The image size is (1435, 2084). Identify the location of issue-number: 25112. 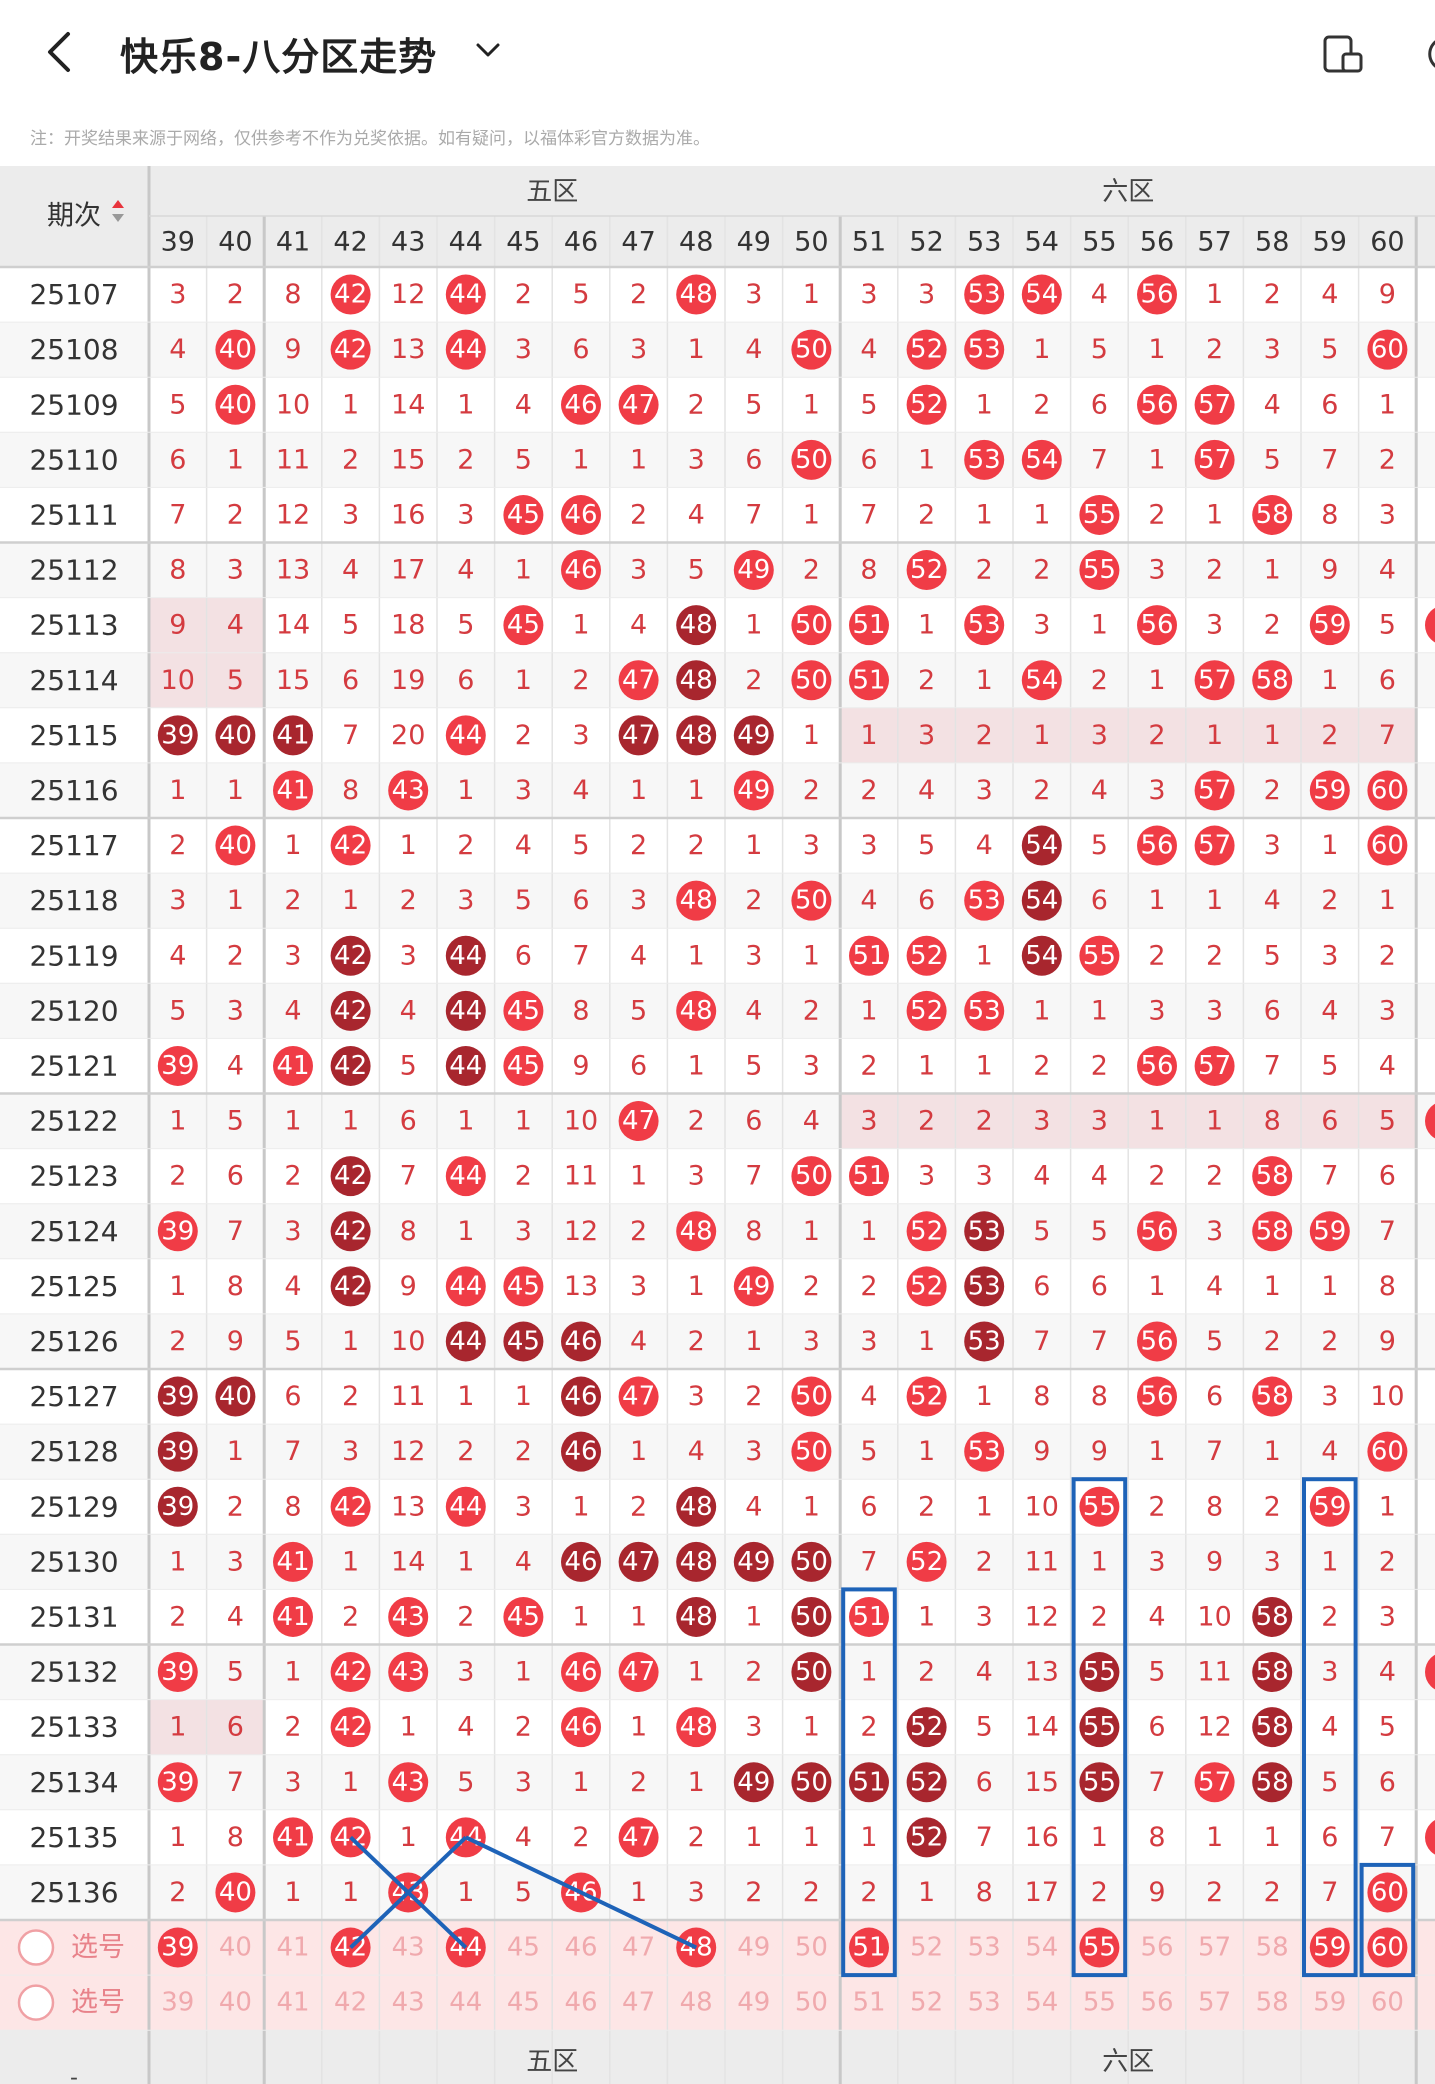
(73, 570).